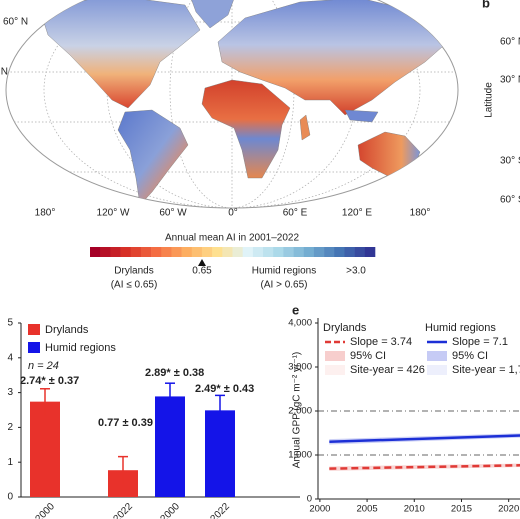 This screenshot has width=520, height=519. What do you see at coordinates (10, 357) in the screenshot?
I see `y-tick-label: 4` at bounding box center [10, 357].